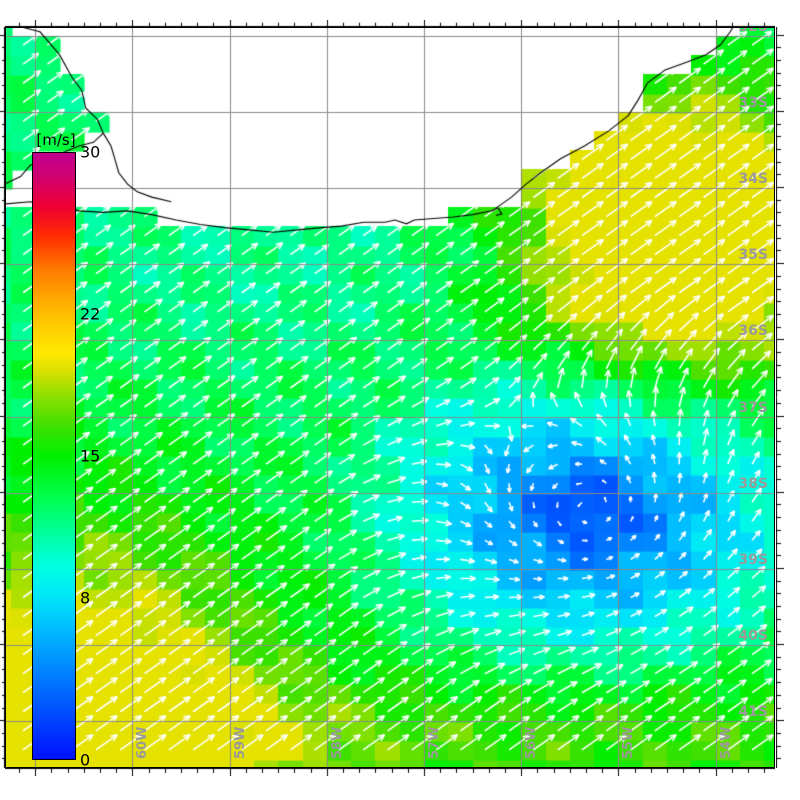 The width and height of the screenshot is (800, 800). What do you see at coordinates (90, 456) in the screenshot?
I see `colorbar-tick-15: 15` at bounding box center [90, 456].